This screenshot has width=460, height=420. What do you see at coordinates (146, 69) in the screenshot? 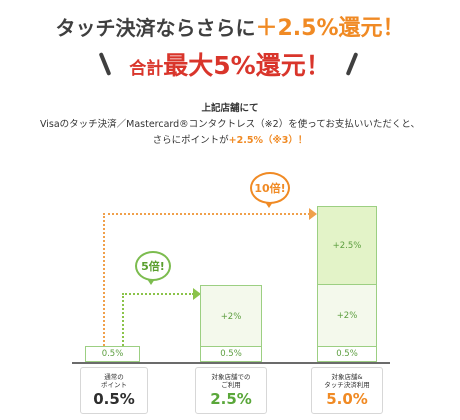
I see `headline-line2-small: 合計` at bounding box center [146, 69].